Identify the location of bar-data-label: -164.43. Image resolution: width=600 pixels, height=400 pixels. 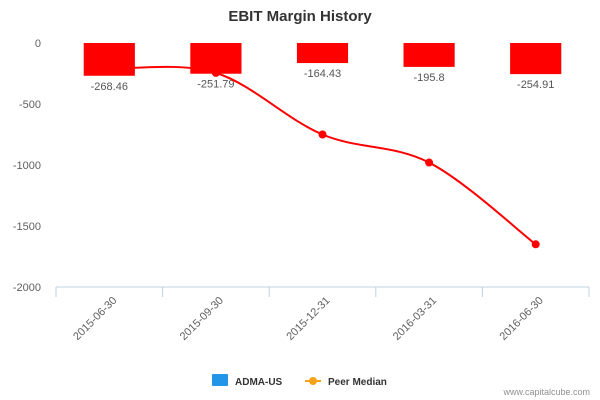
(322, 74).